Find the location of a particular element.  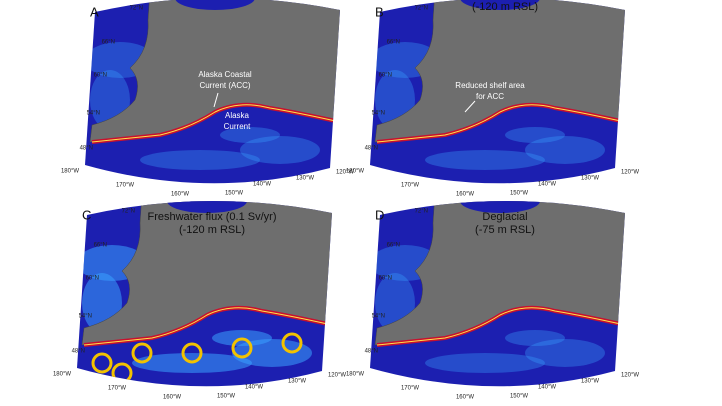

panel-label: C is located at coordinates (86, 214).